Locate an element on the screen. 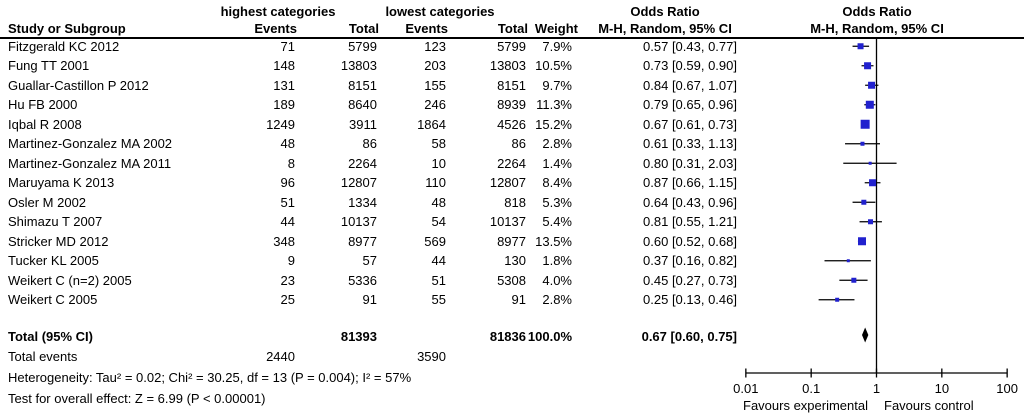 This screenshot has width=1024, height=420. events-highest-value: 51 is located at coordinates (287, 202).